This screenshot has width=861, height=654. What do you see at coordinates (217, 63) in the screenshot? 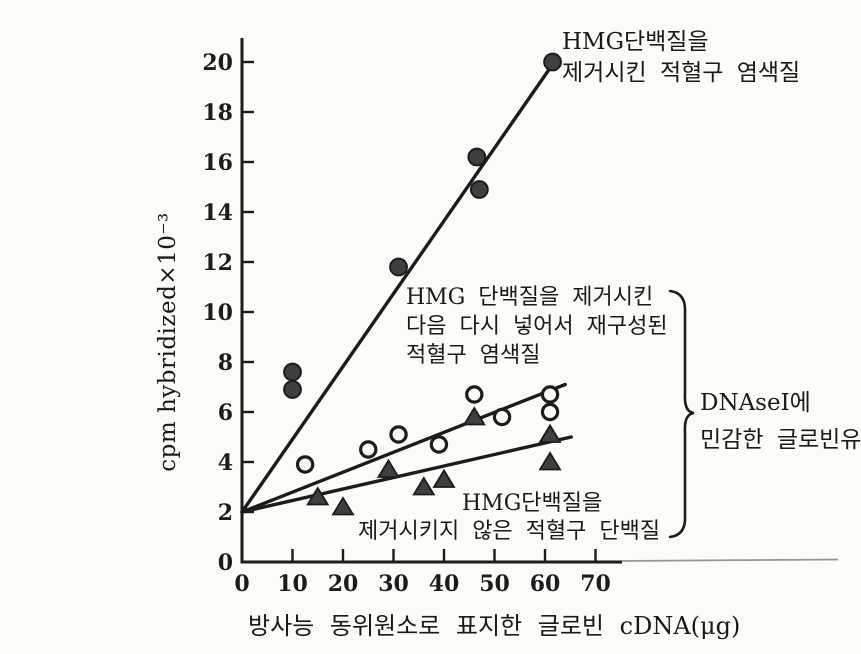
I see `y-tick-label: 20` at bounding box center [217, 63].